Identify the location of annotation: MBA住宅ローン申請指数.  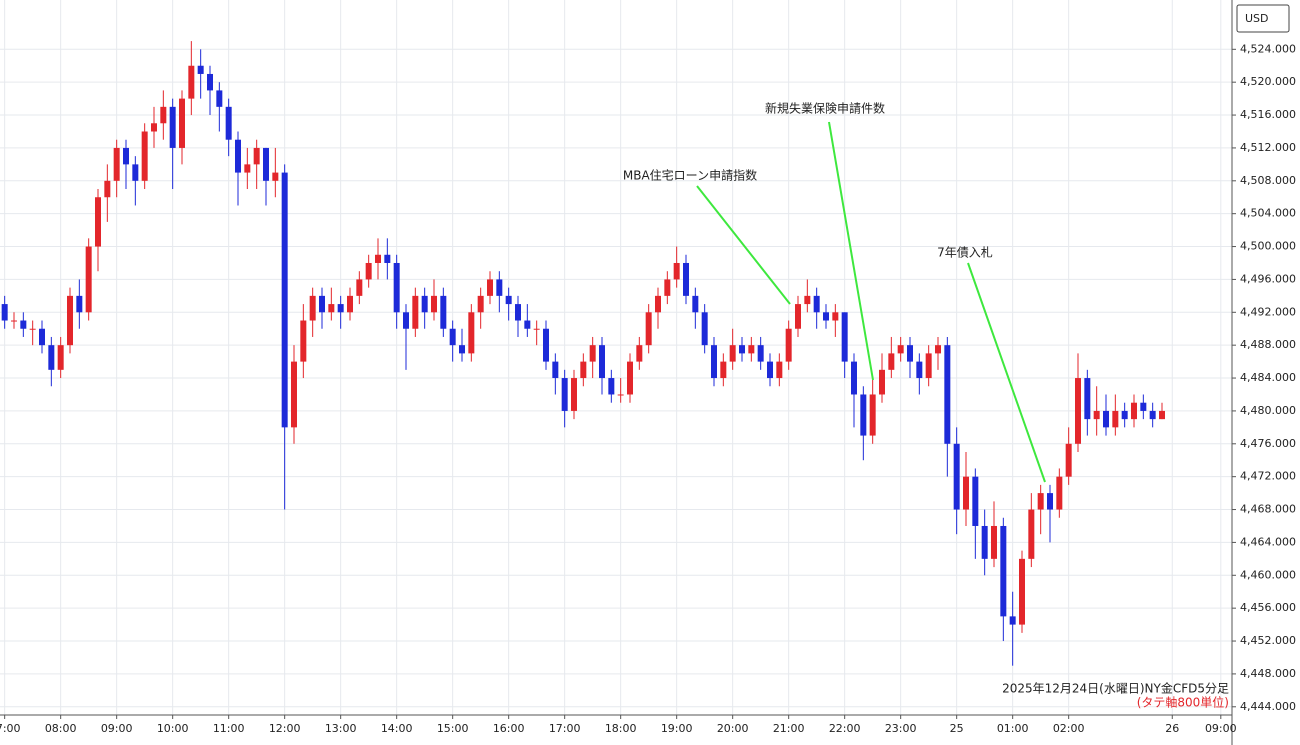
(690, 175).